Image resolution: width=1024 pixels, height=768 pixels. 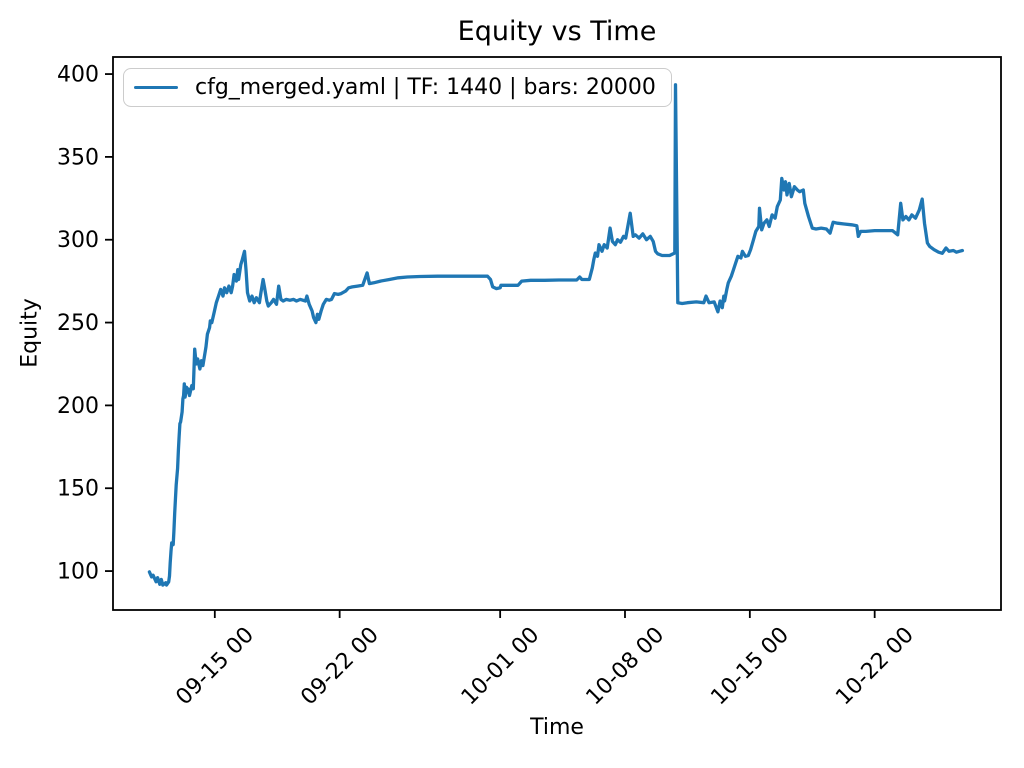 I want to click on x-tick-label: 09-22 00, so click(x=340, y=667).